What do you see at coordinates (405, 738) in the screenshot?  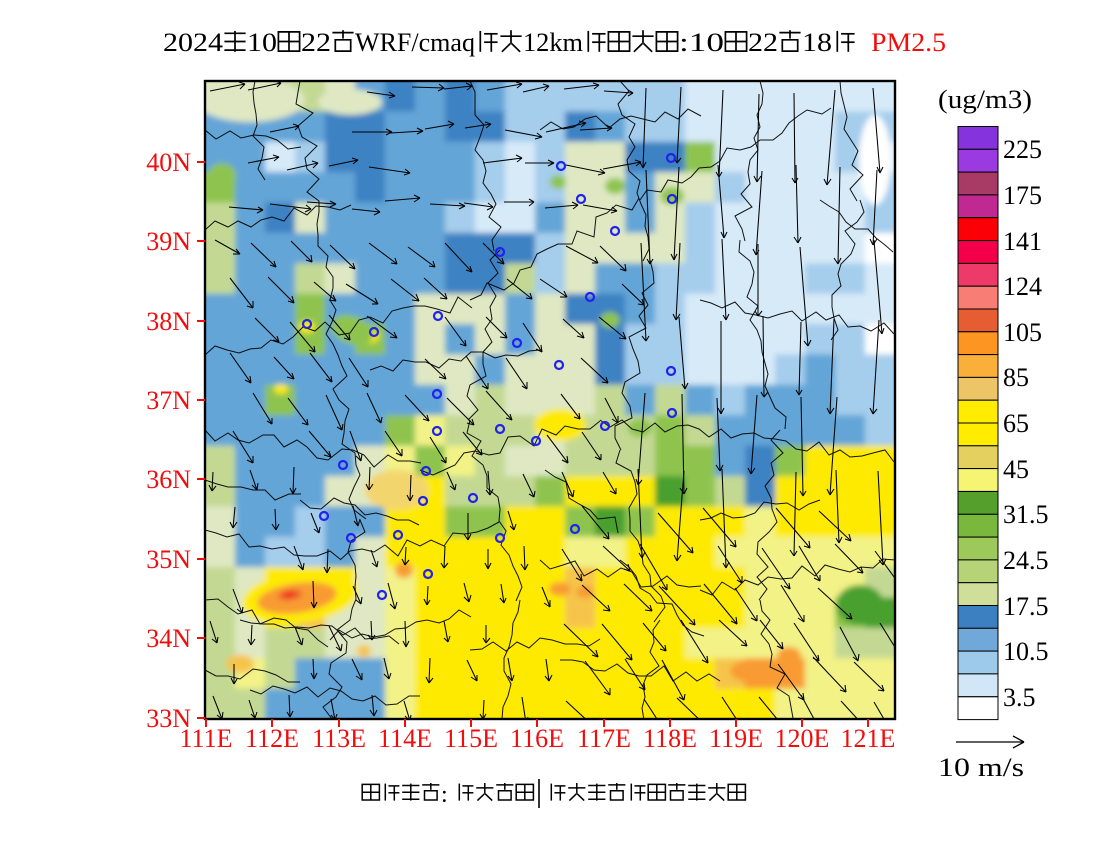 I see `svg-text: 114E` at bounding box center [405, 738].